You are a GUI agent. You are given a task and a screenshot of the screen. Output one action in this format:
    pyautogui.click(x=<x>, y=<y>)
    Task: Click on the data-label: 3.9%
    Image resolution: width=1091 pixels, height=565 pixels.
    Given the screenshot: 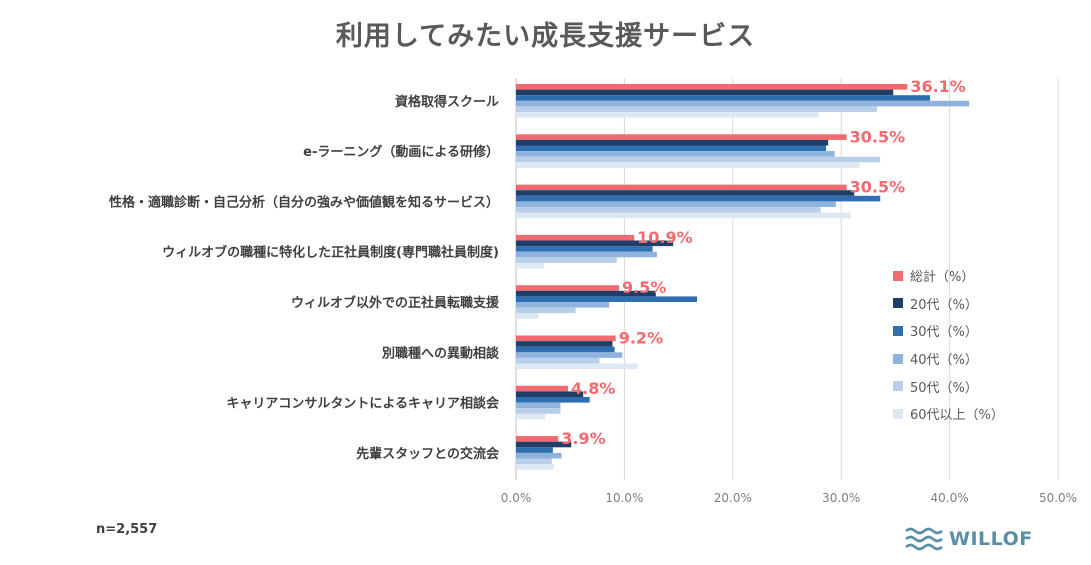 What is the action you would take?
    pyautogui.click(x=583, y=438)
    